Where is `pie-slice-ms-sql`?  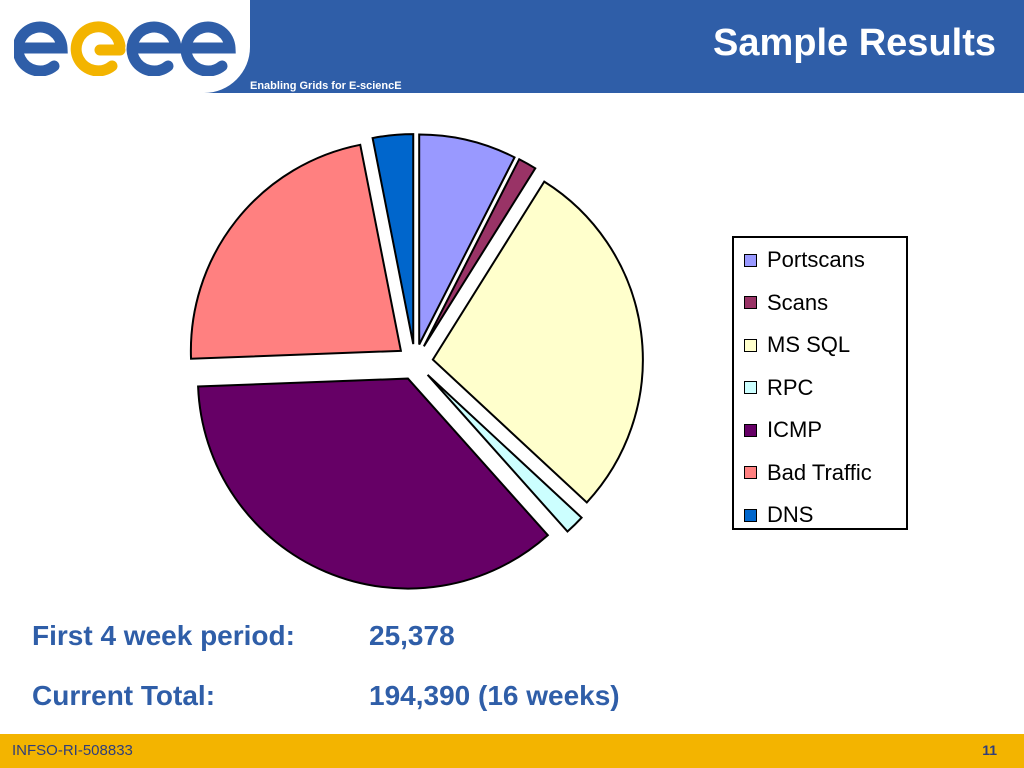
pie-slice-ms-sql is located at coordinates (537, 342).